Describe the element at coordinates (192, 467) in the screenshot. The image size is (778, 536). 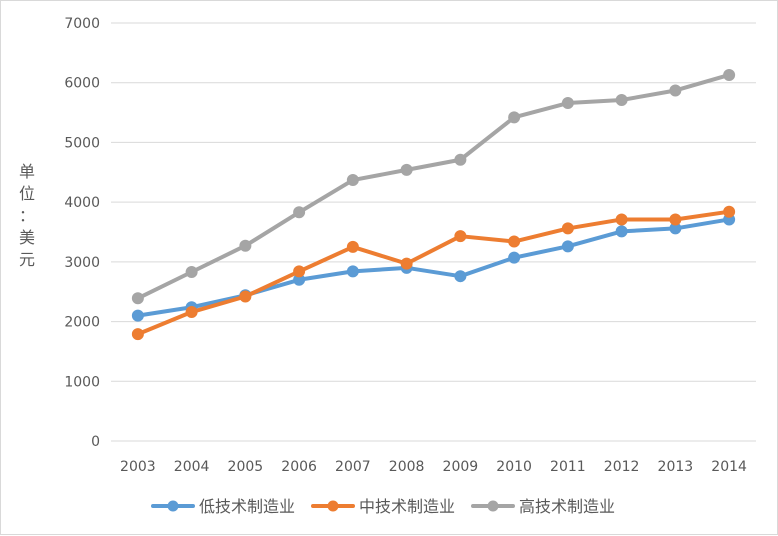
I see `x-tick-label: 2004` at that location.